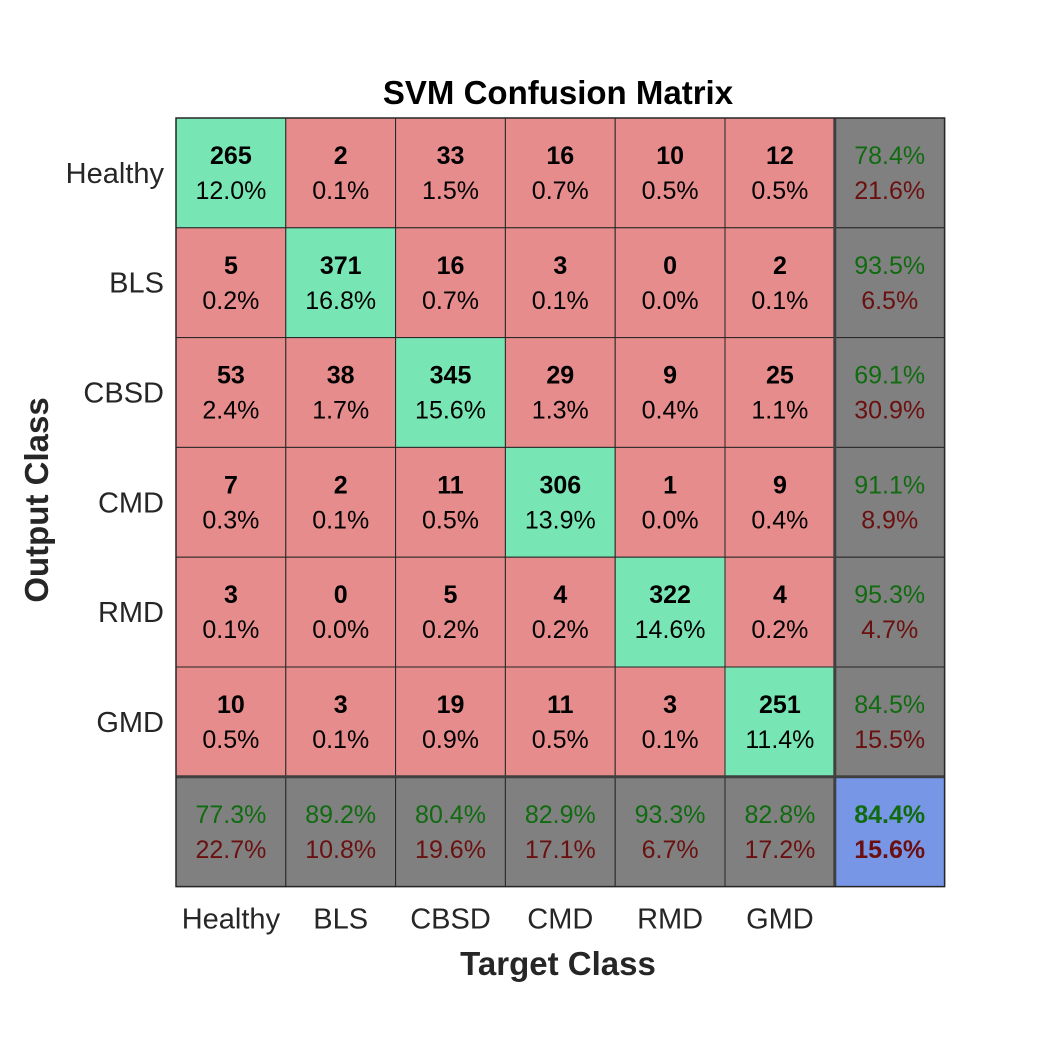  What do you see at coordinates (450, 191) in the screenshot?
I see `cell-percent: 1.5%` at bounding box center [450, 191].